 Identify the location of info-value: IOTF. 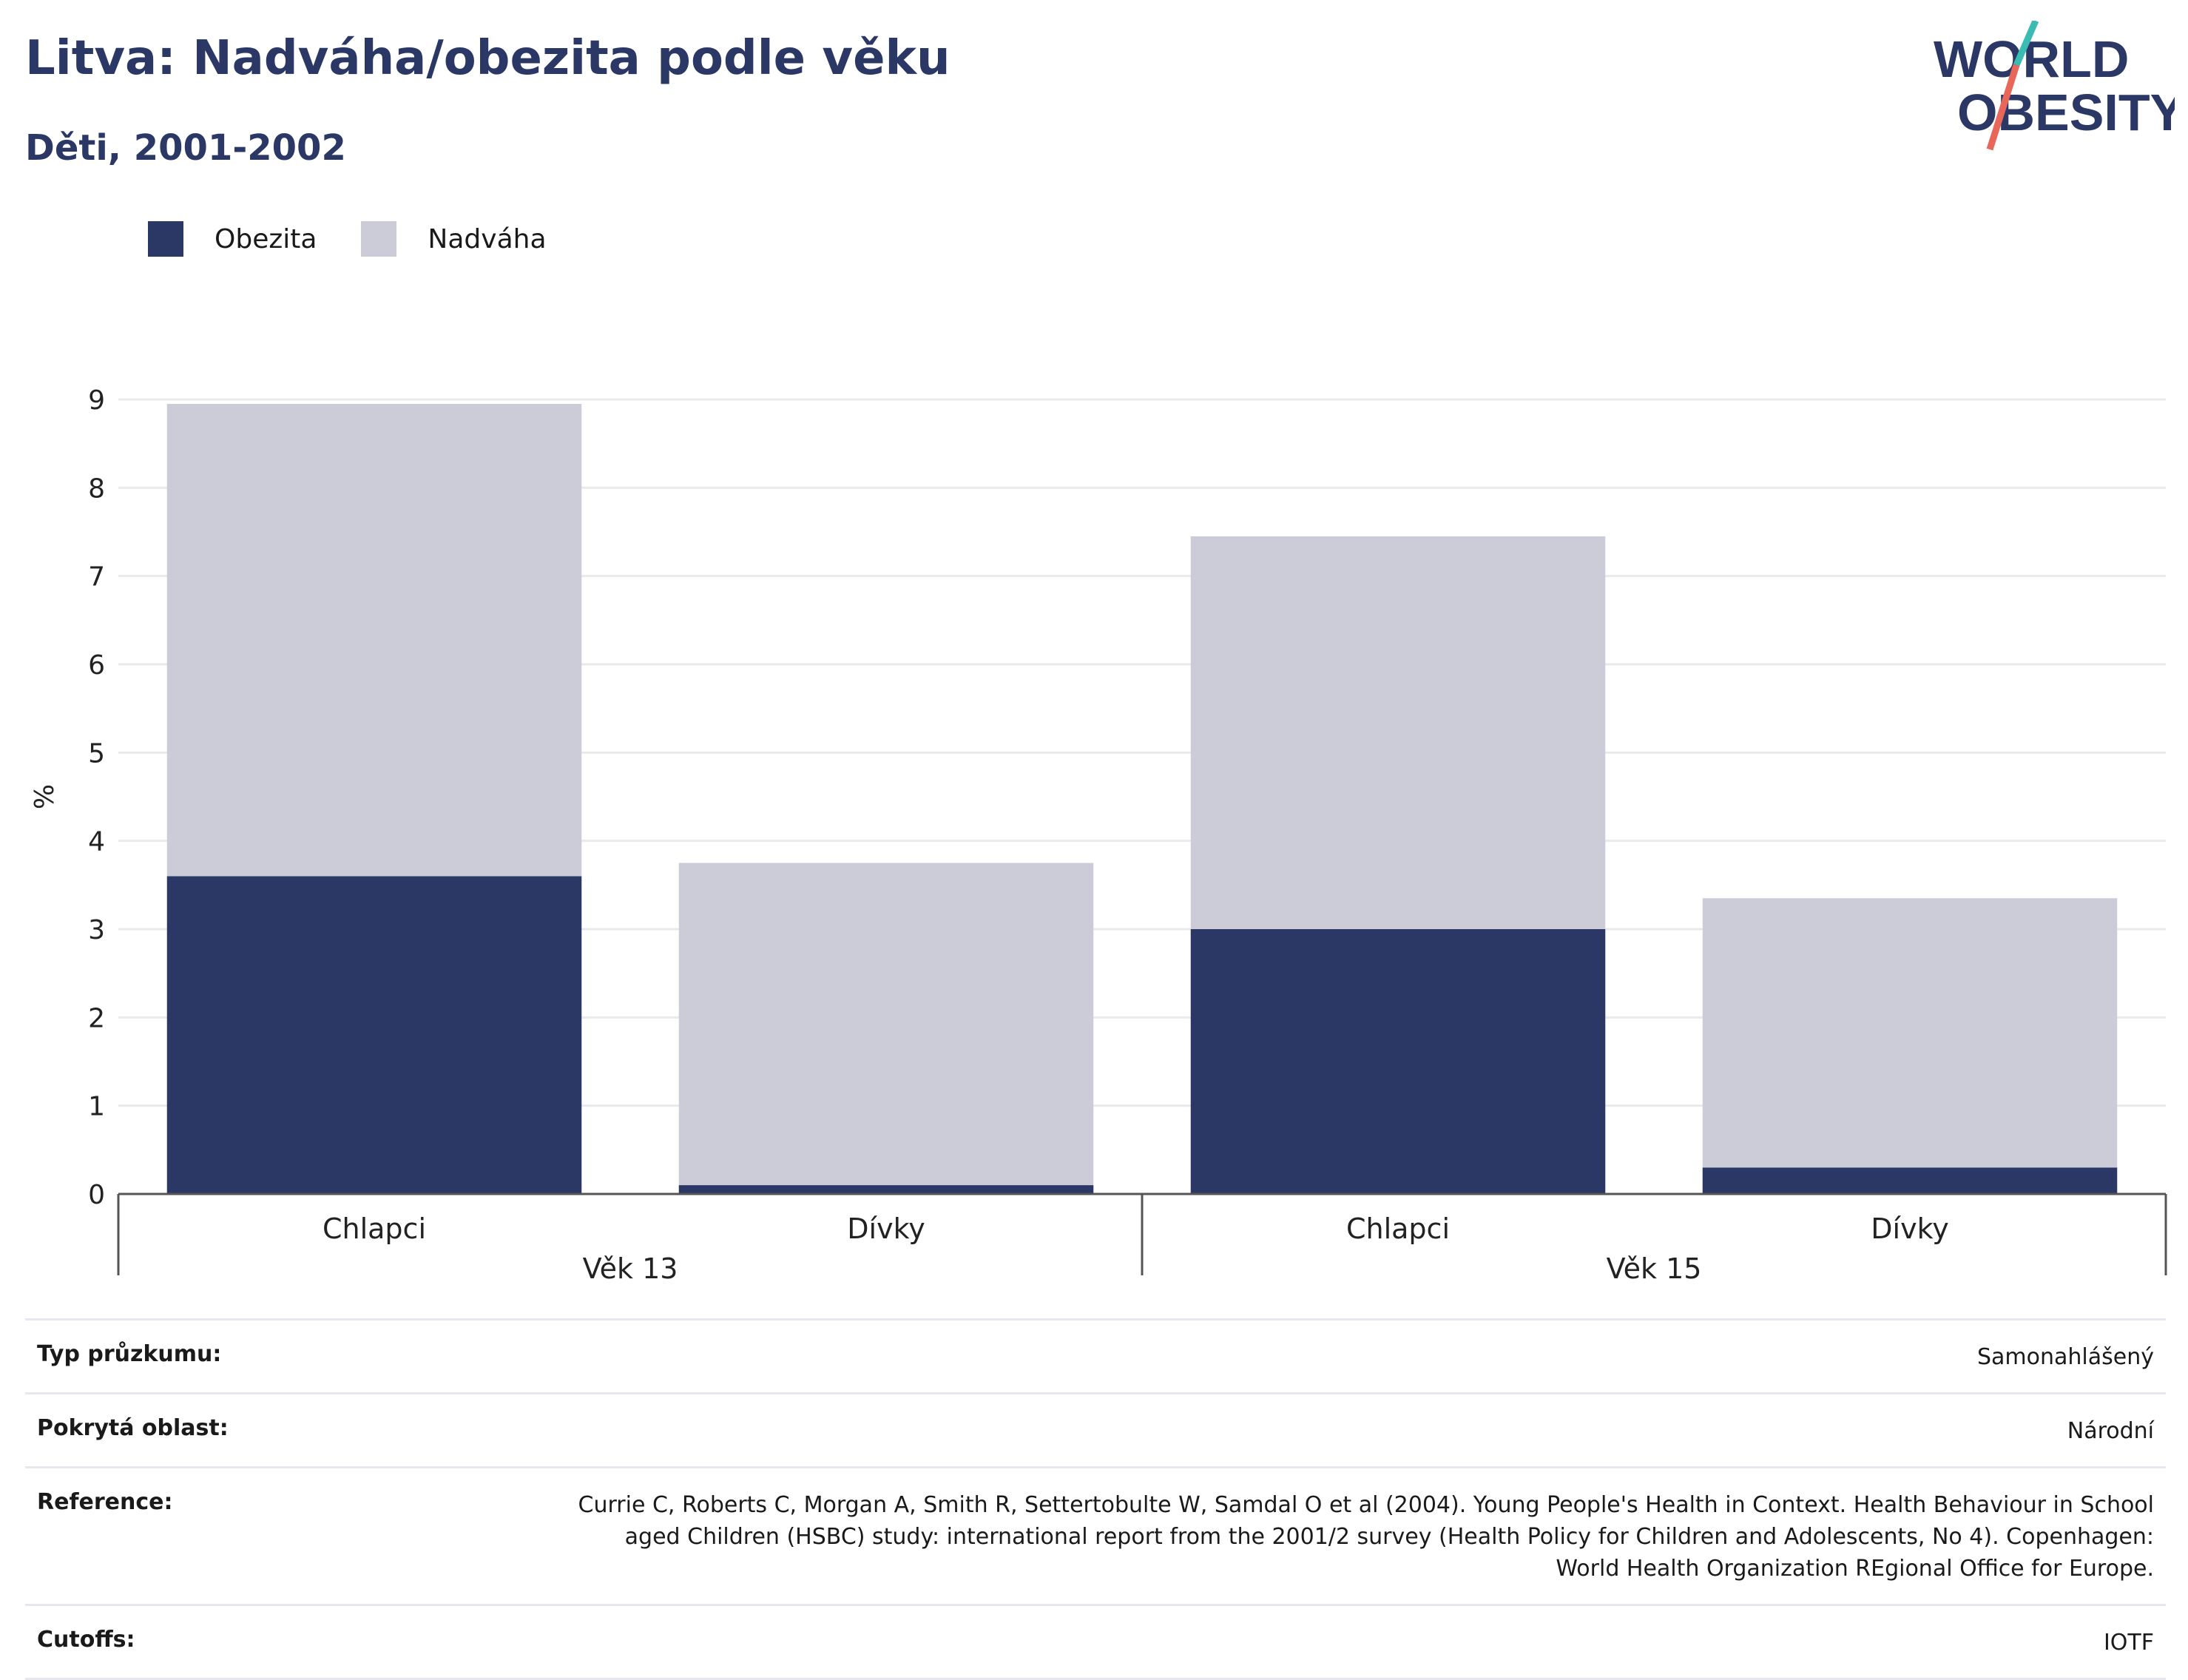
(2128, 1643).